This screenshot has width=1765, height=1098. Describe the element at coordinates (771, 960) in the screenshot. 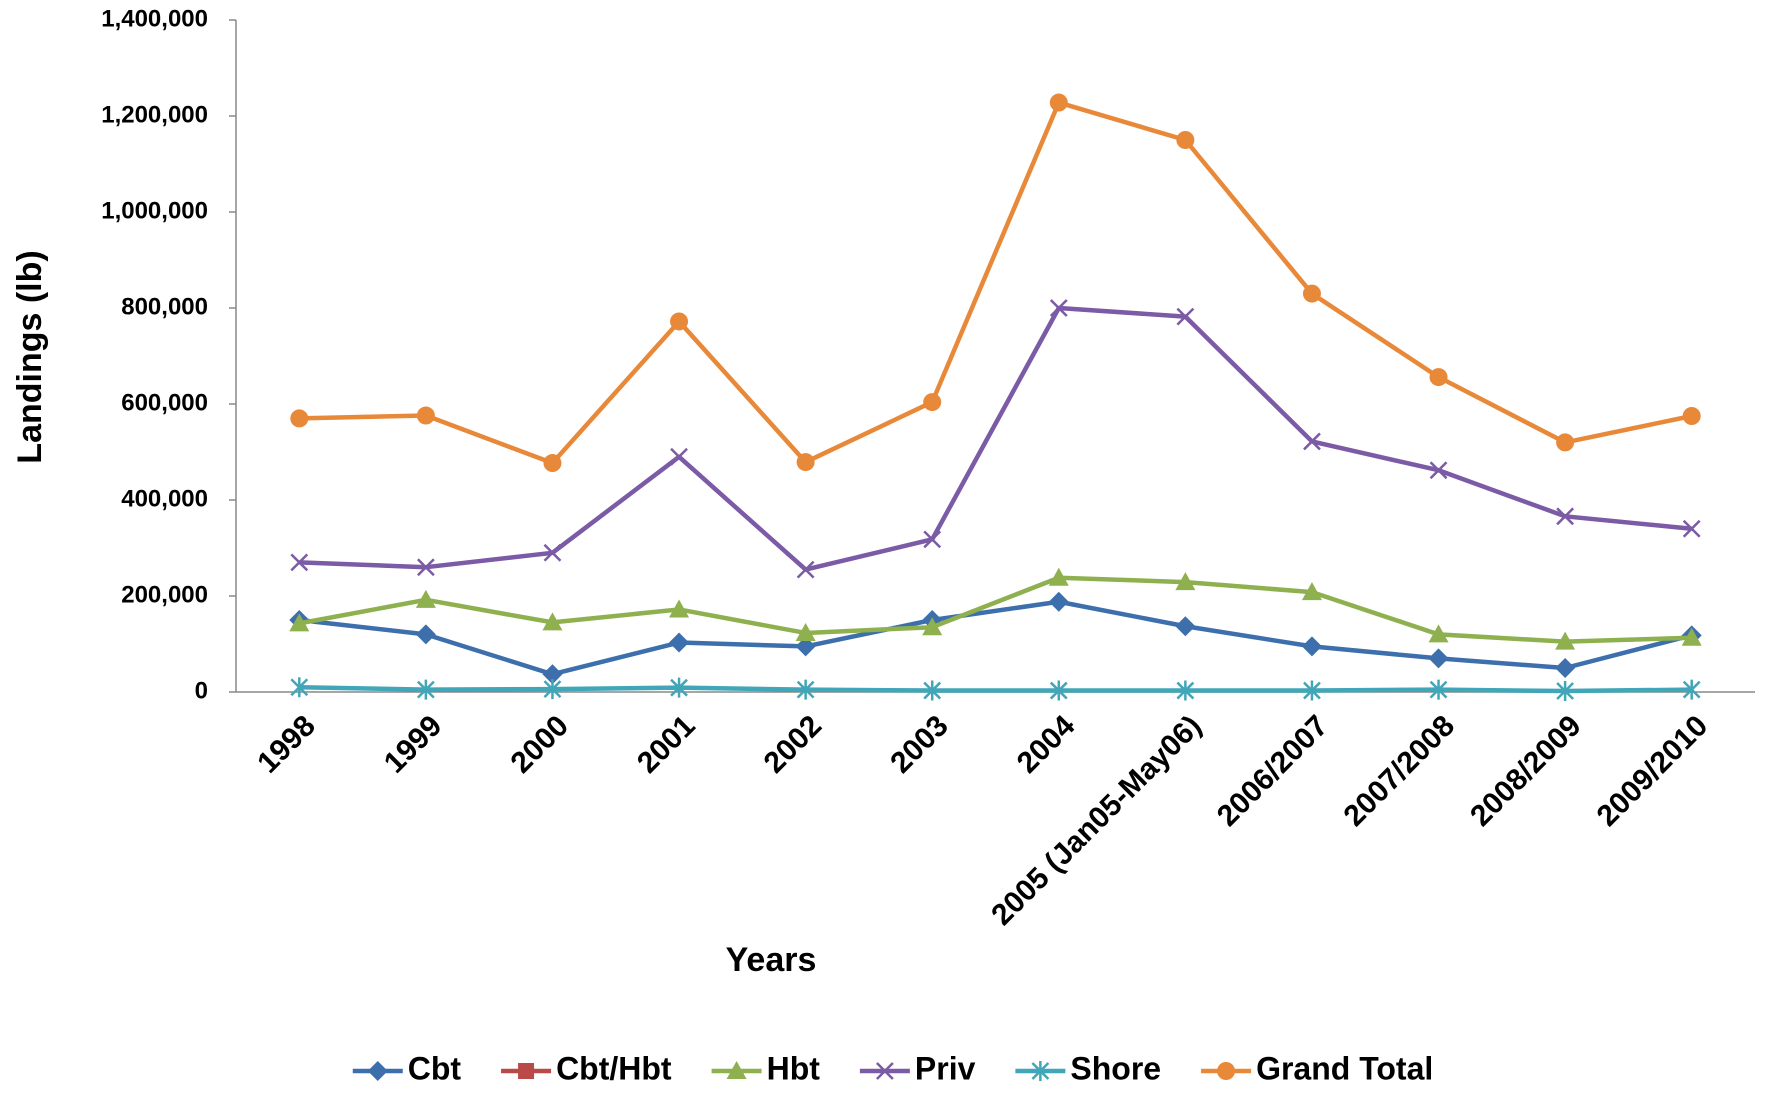

I see `x-axis-title: Years` at that location.